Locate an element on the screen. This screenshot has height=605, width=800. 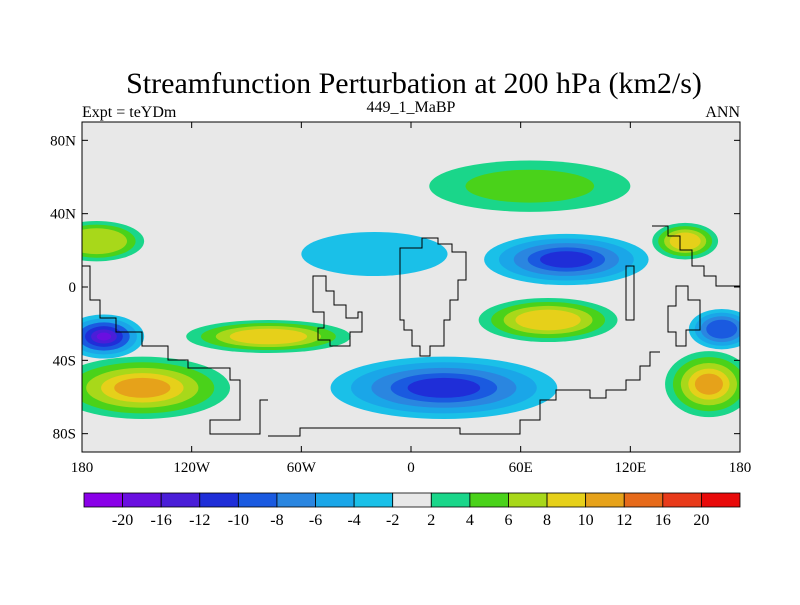
colorbar-label: 20 is located at coordinates (701, 520).